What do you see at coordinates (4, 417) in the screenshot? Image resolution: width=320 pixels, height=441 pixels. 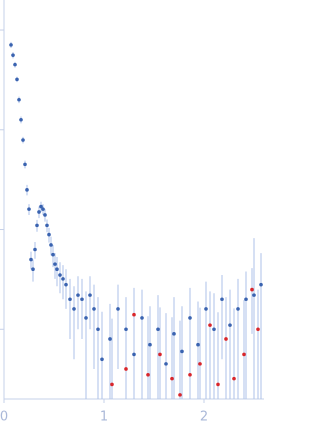 I see `x-tick-label: 0` at bounding box center [4, 417].